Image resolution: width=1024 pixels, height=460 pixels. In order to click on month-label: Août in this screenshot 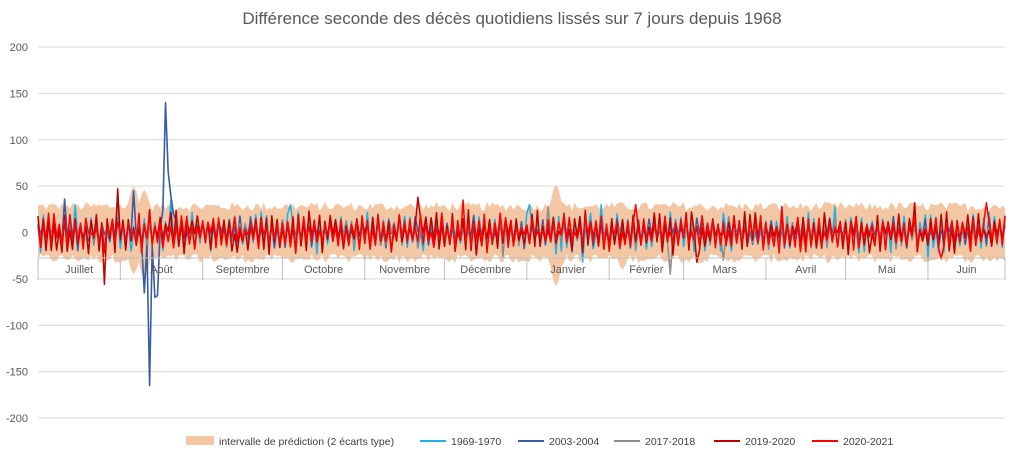, I will do `click(161, 270)`.